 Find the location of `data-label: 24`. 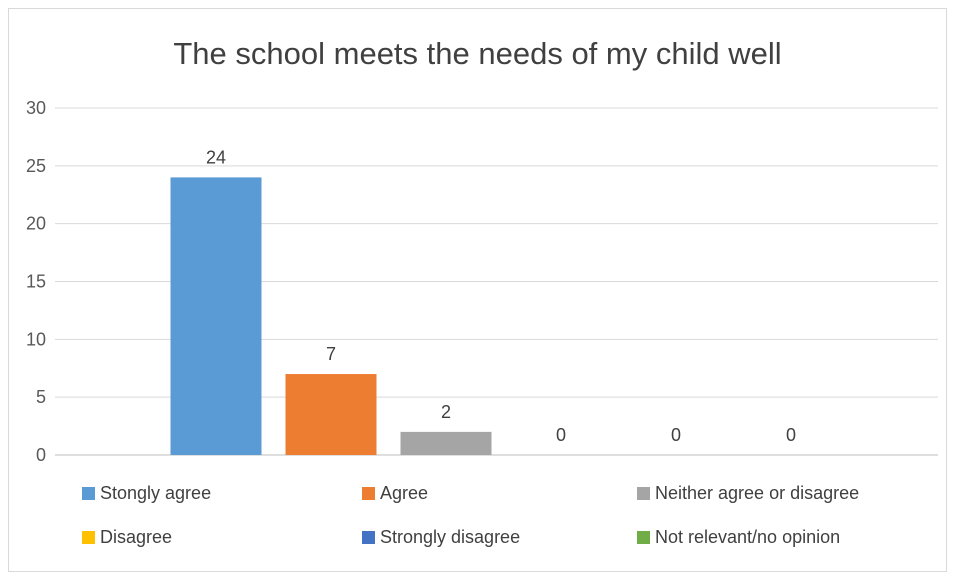

data-label: 24 is located at coordinates (216, 157).